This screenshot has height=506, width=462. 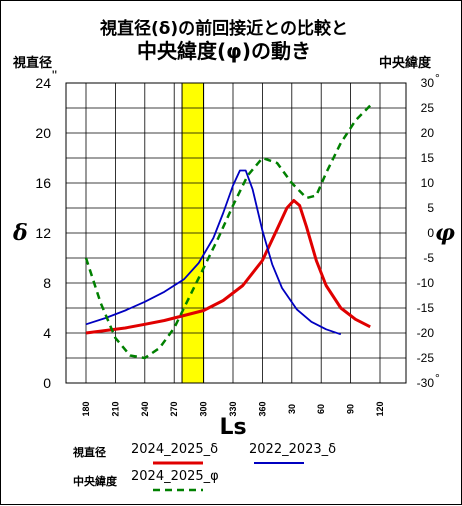 I want to click on right-tick-label: -20, so click(x=426, y=333).